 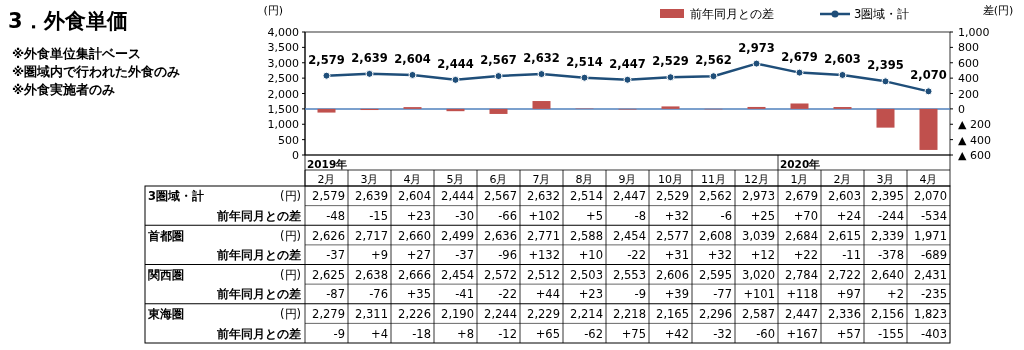 I want to click on data-label: +65, so click(x=547, y=333).